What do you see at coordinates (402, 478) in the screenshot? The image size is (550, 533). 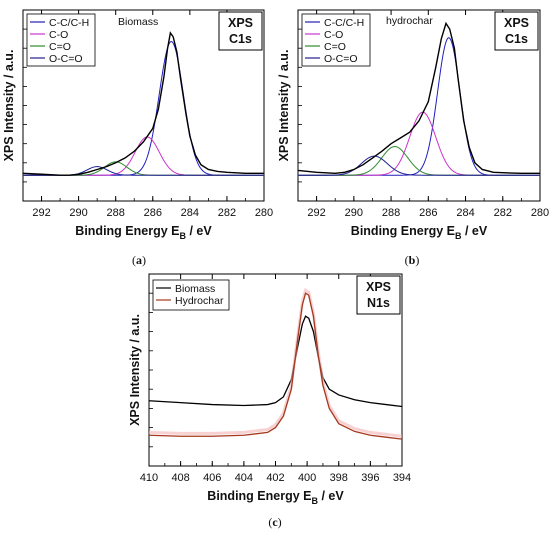 I see `x-tick-label: 394` at bounding box center [402, 478].